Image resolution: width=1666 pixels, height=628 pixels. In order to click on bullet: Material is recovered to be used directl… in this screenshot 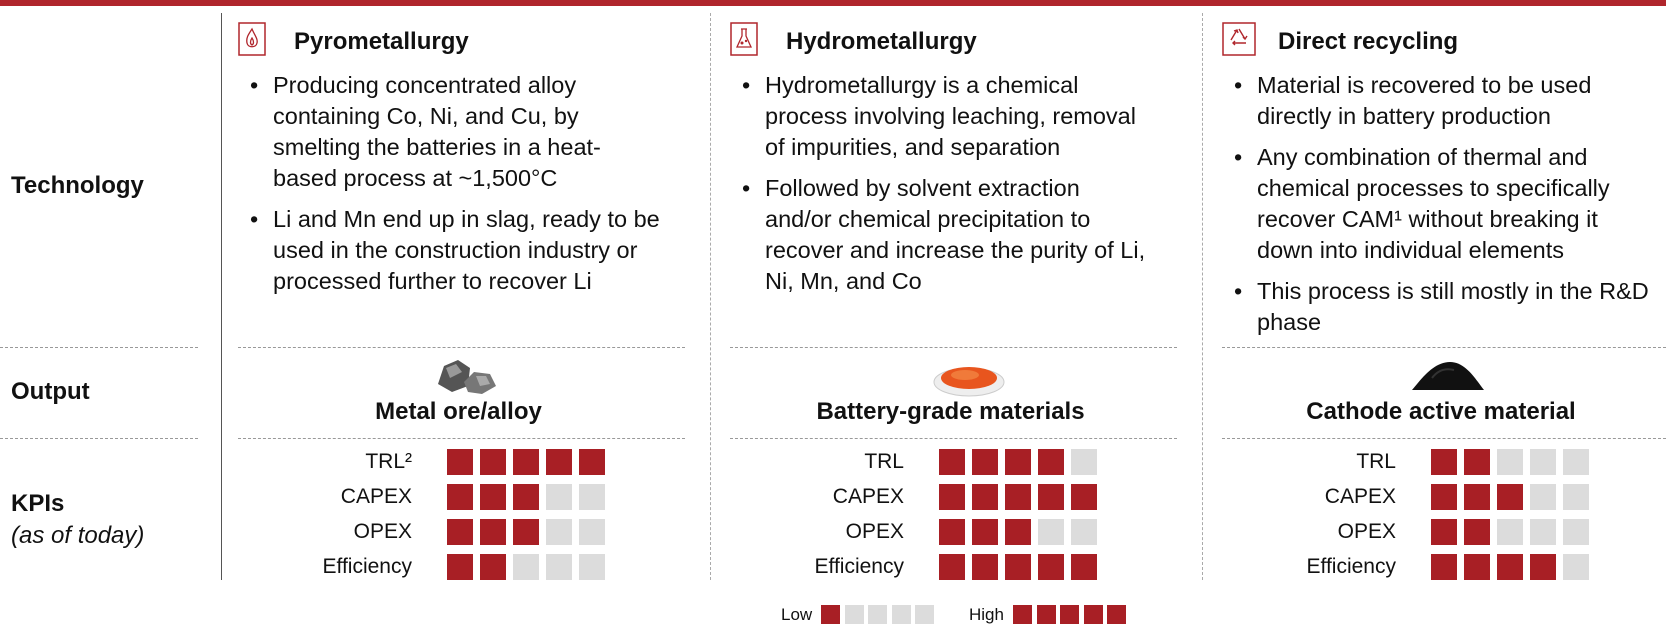, I will do `click(1444, 101)`.